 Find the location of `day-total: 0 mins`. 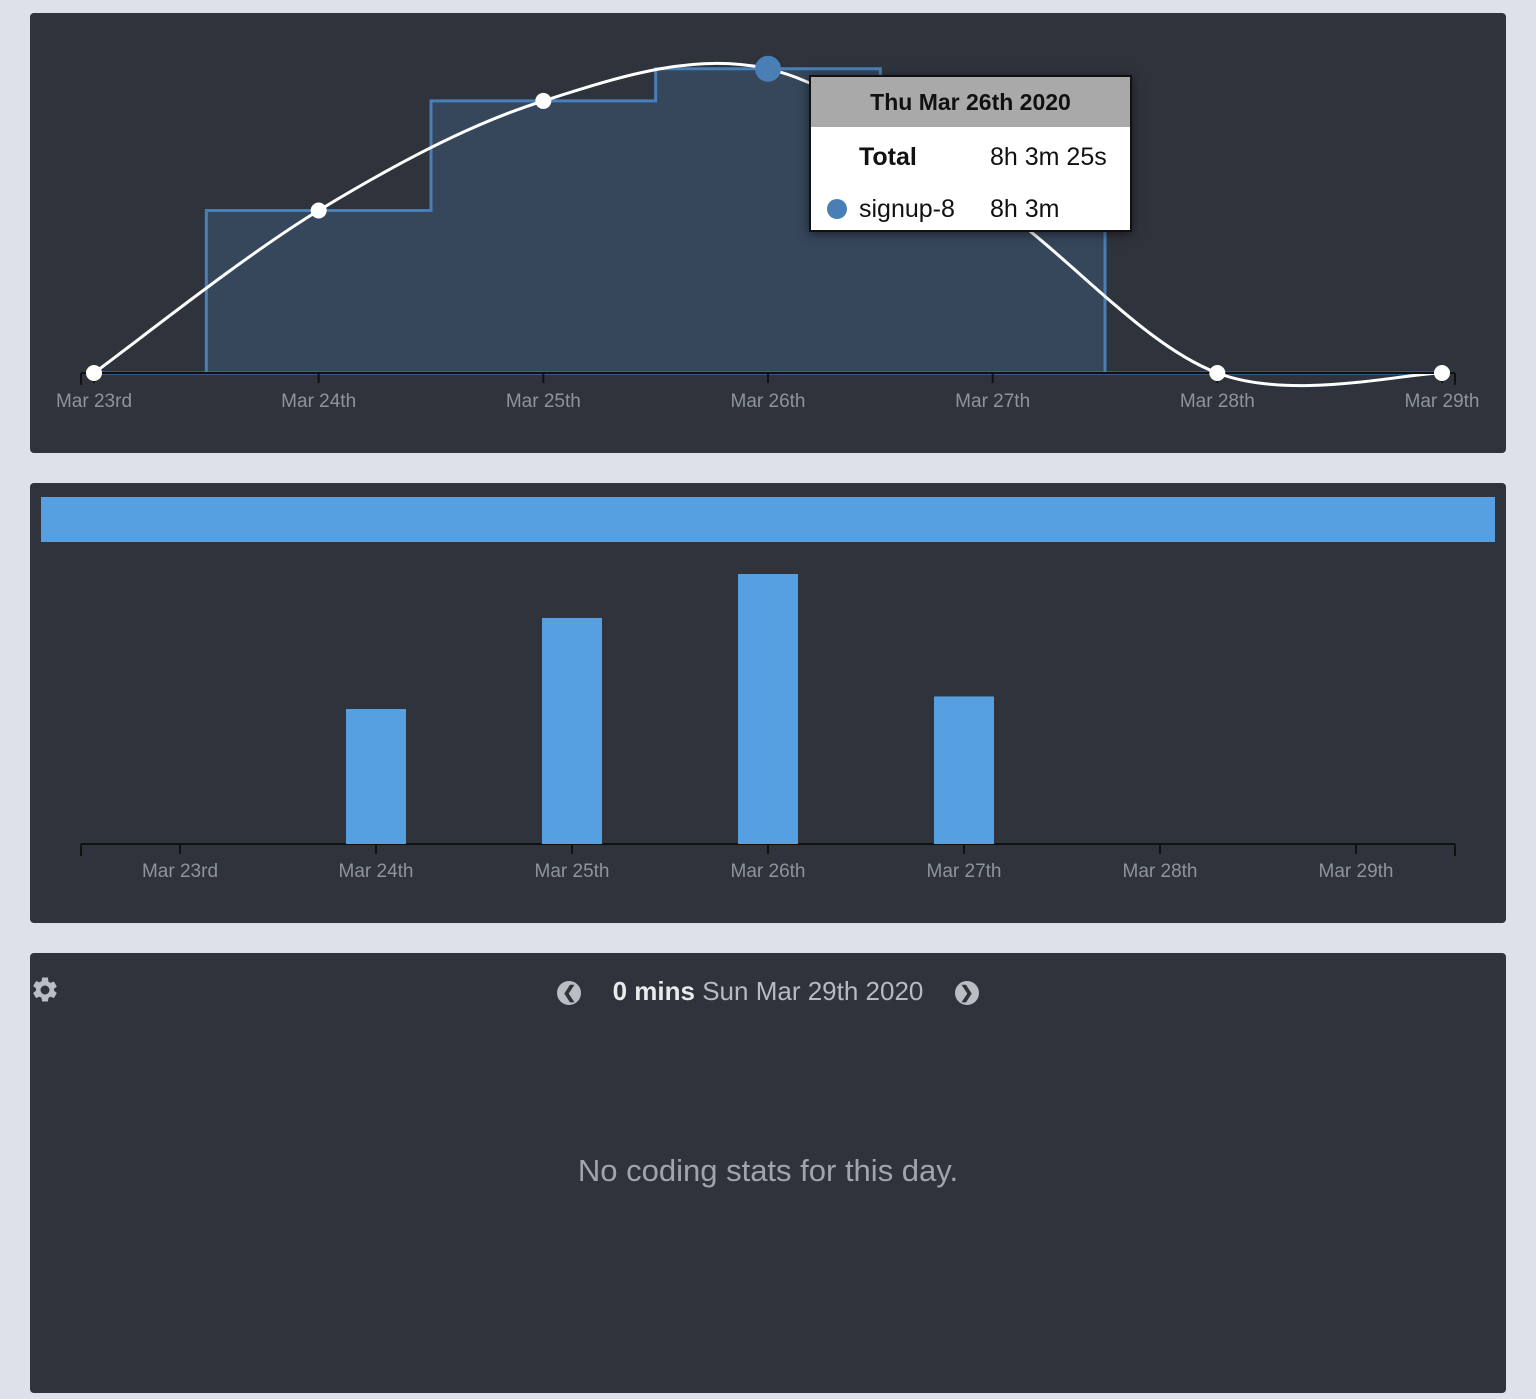

day-total: 0 mins is located at coordinates (653, 991).